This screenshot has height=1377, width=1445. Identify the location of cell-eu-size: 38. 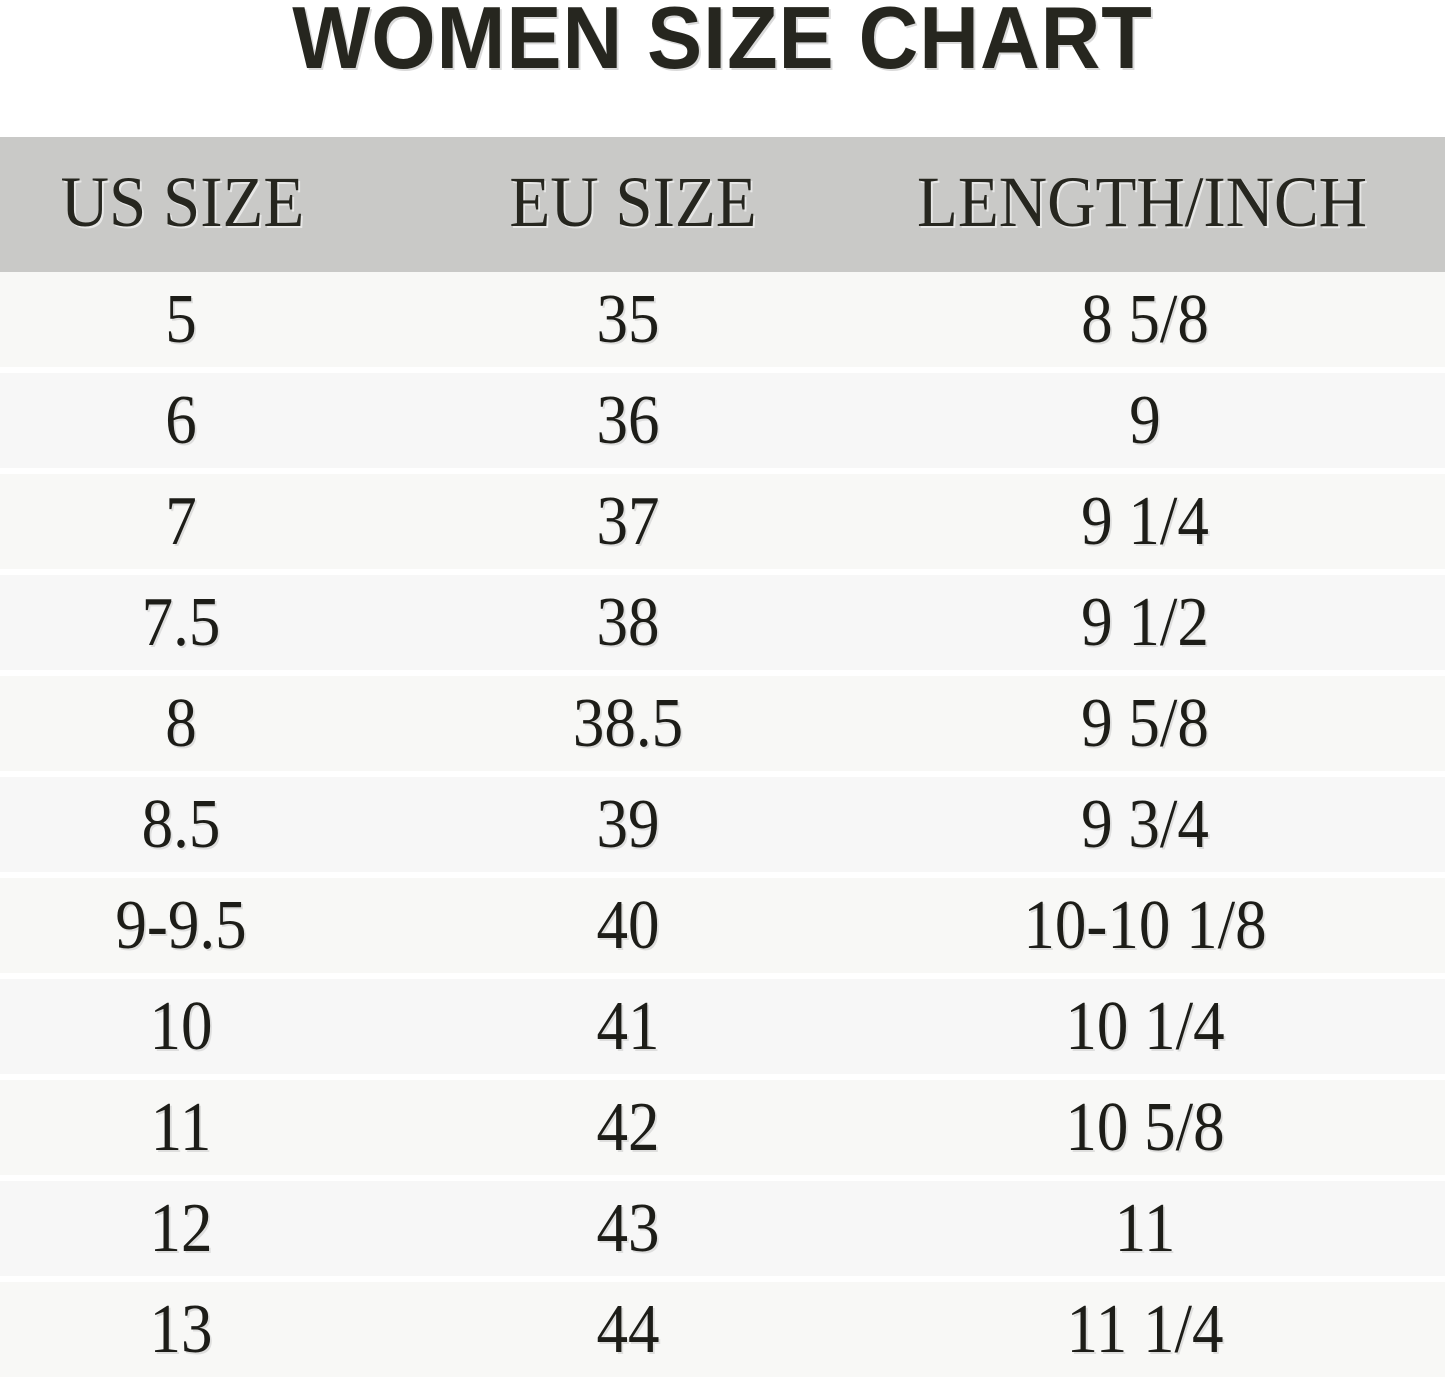
(628, 622).